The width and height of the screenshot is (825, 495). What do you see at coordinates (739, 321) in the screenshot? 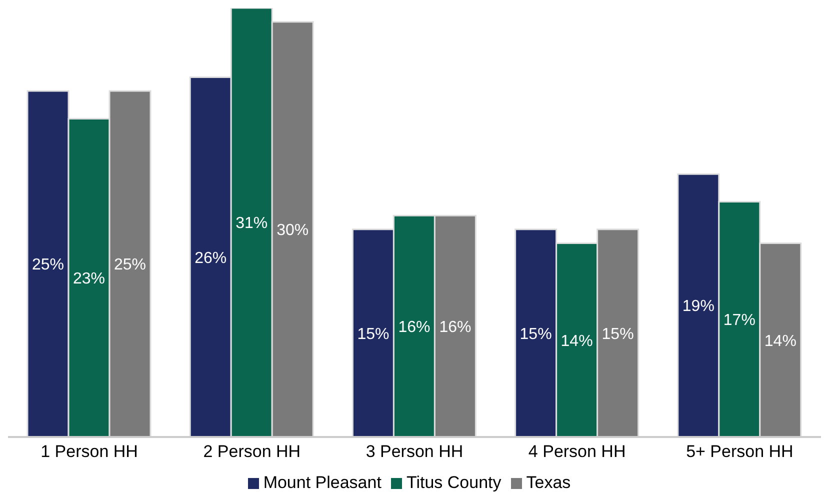
I see `data-label: 17%` at bounding box center [739, 321].